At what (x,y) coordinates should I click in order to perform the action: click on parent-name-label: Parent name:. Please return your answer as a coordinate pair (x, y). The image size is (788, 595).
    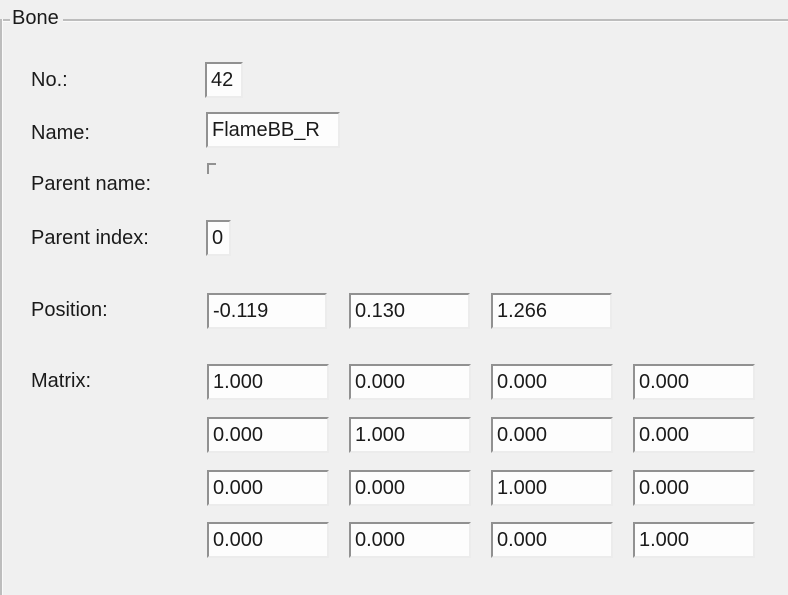
    Looking at the image, I should click on (91, 184).